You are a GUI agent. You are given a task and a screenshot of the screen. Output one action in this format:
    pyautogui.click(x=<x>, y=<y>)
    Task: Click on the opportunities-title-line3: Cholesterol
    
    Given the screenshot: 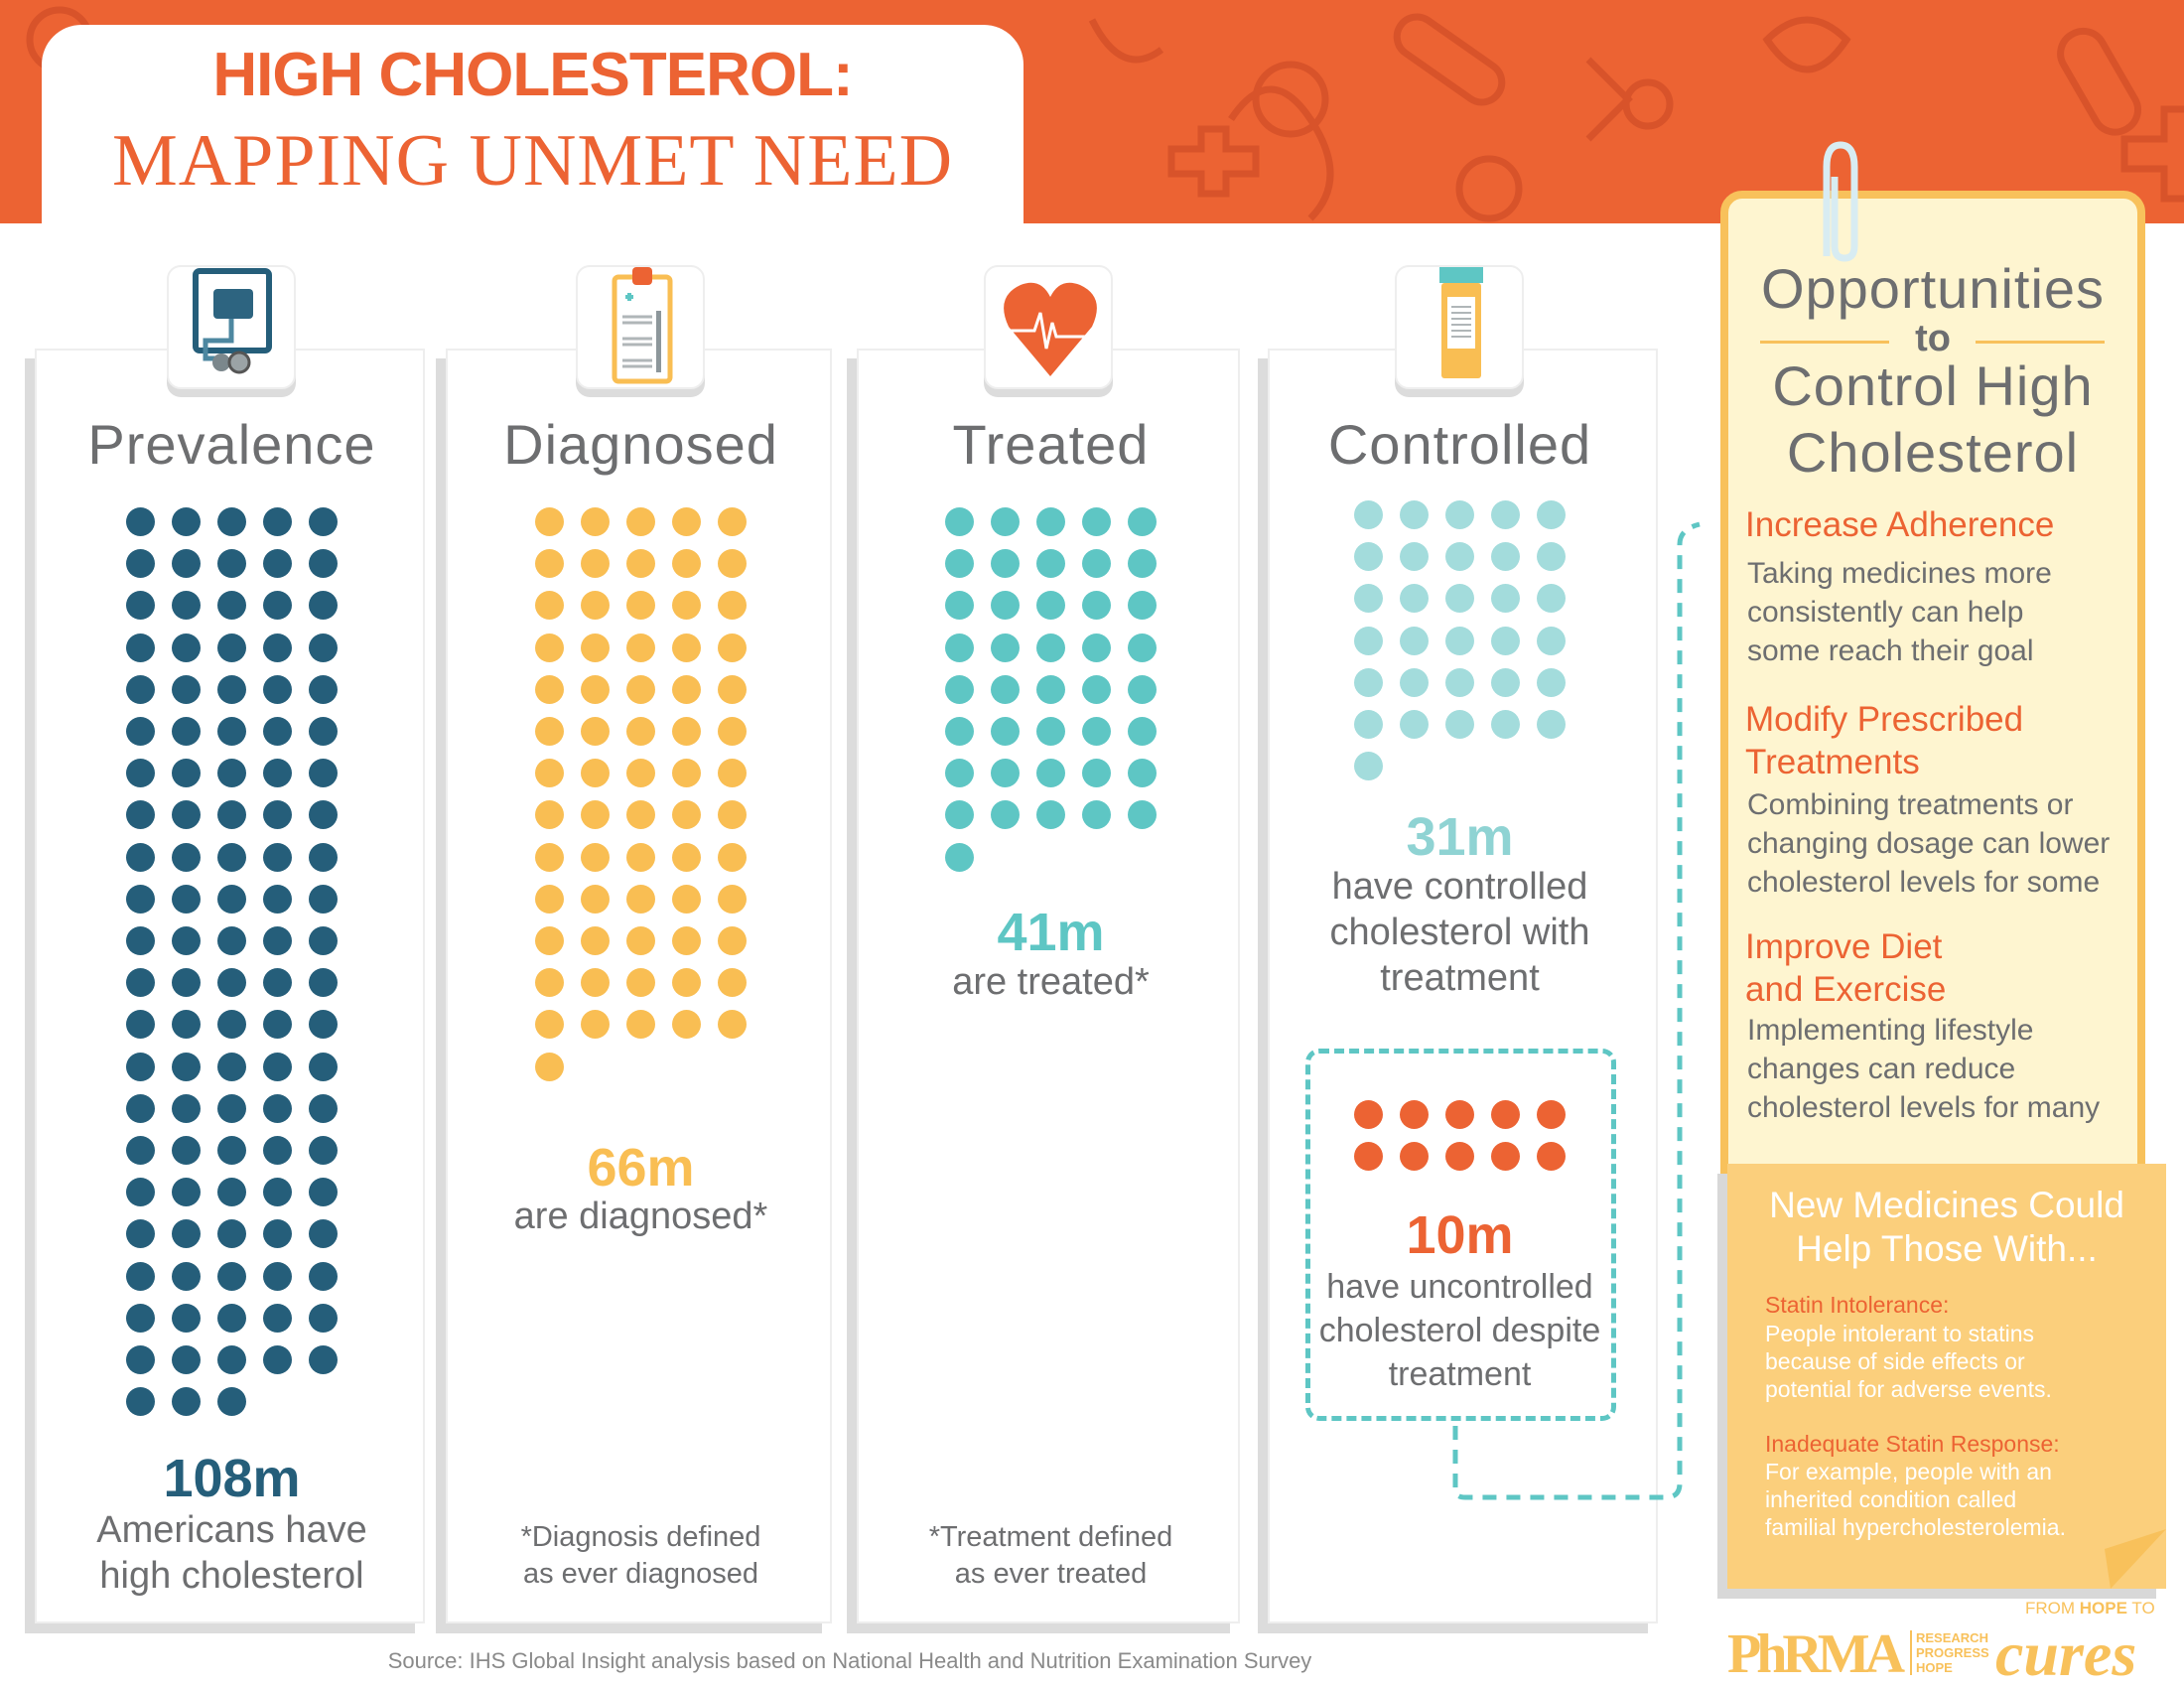 What is the action you would take?
    pyautogui.click(x=1933, y=452)
    